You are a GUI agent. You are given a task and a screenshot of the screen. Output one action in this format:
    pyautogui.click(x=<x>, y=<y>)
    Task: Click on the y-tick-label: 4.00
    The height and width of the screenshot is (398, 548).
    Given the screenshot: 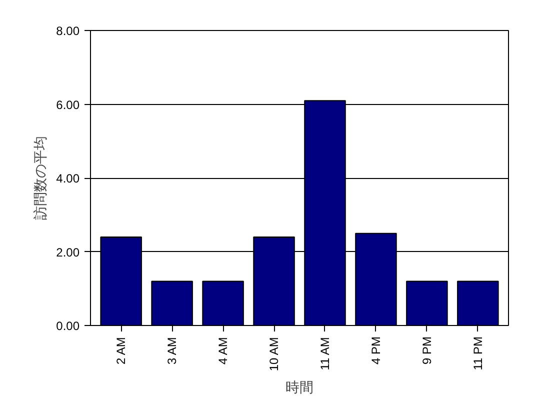 What is the action you would take?
    pyautogui.click(x=68, y=179)
    